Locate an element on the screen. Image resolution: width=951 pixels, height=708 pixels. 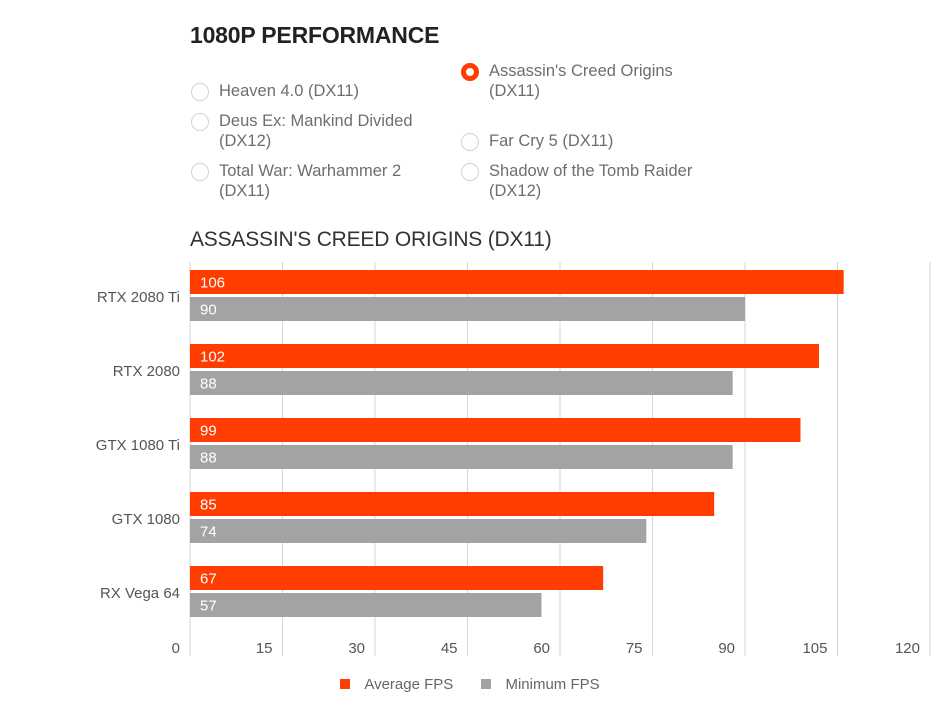
x-tick-label: 105 is located at coordinates (814, 648).